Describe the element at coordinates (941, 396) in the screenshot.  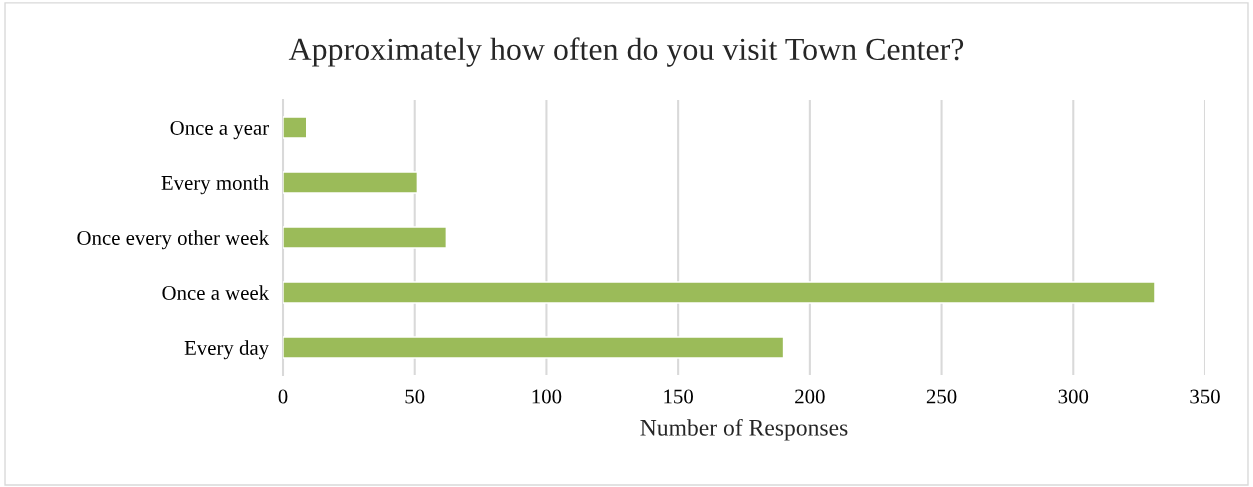
I see `x-tick-label: 250` at that location.